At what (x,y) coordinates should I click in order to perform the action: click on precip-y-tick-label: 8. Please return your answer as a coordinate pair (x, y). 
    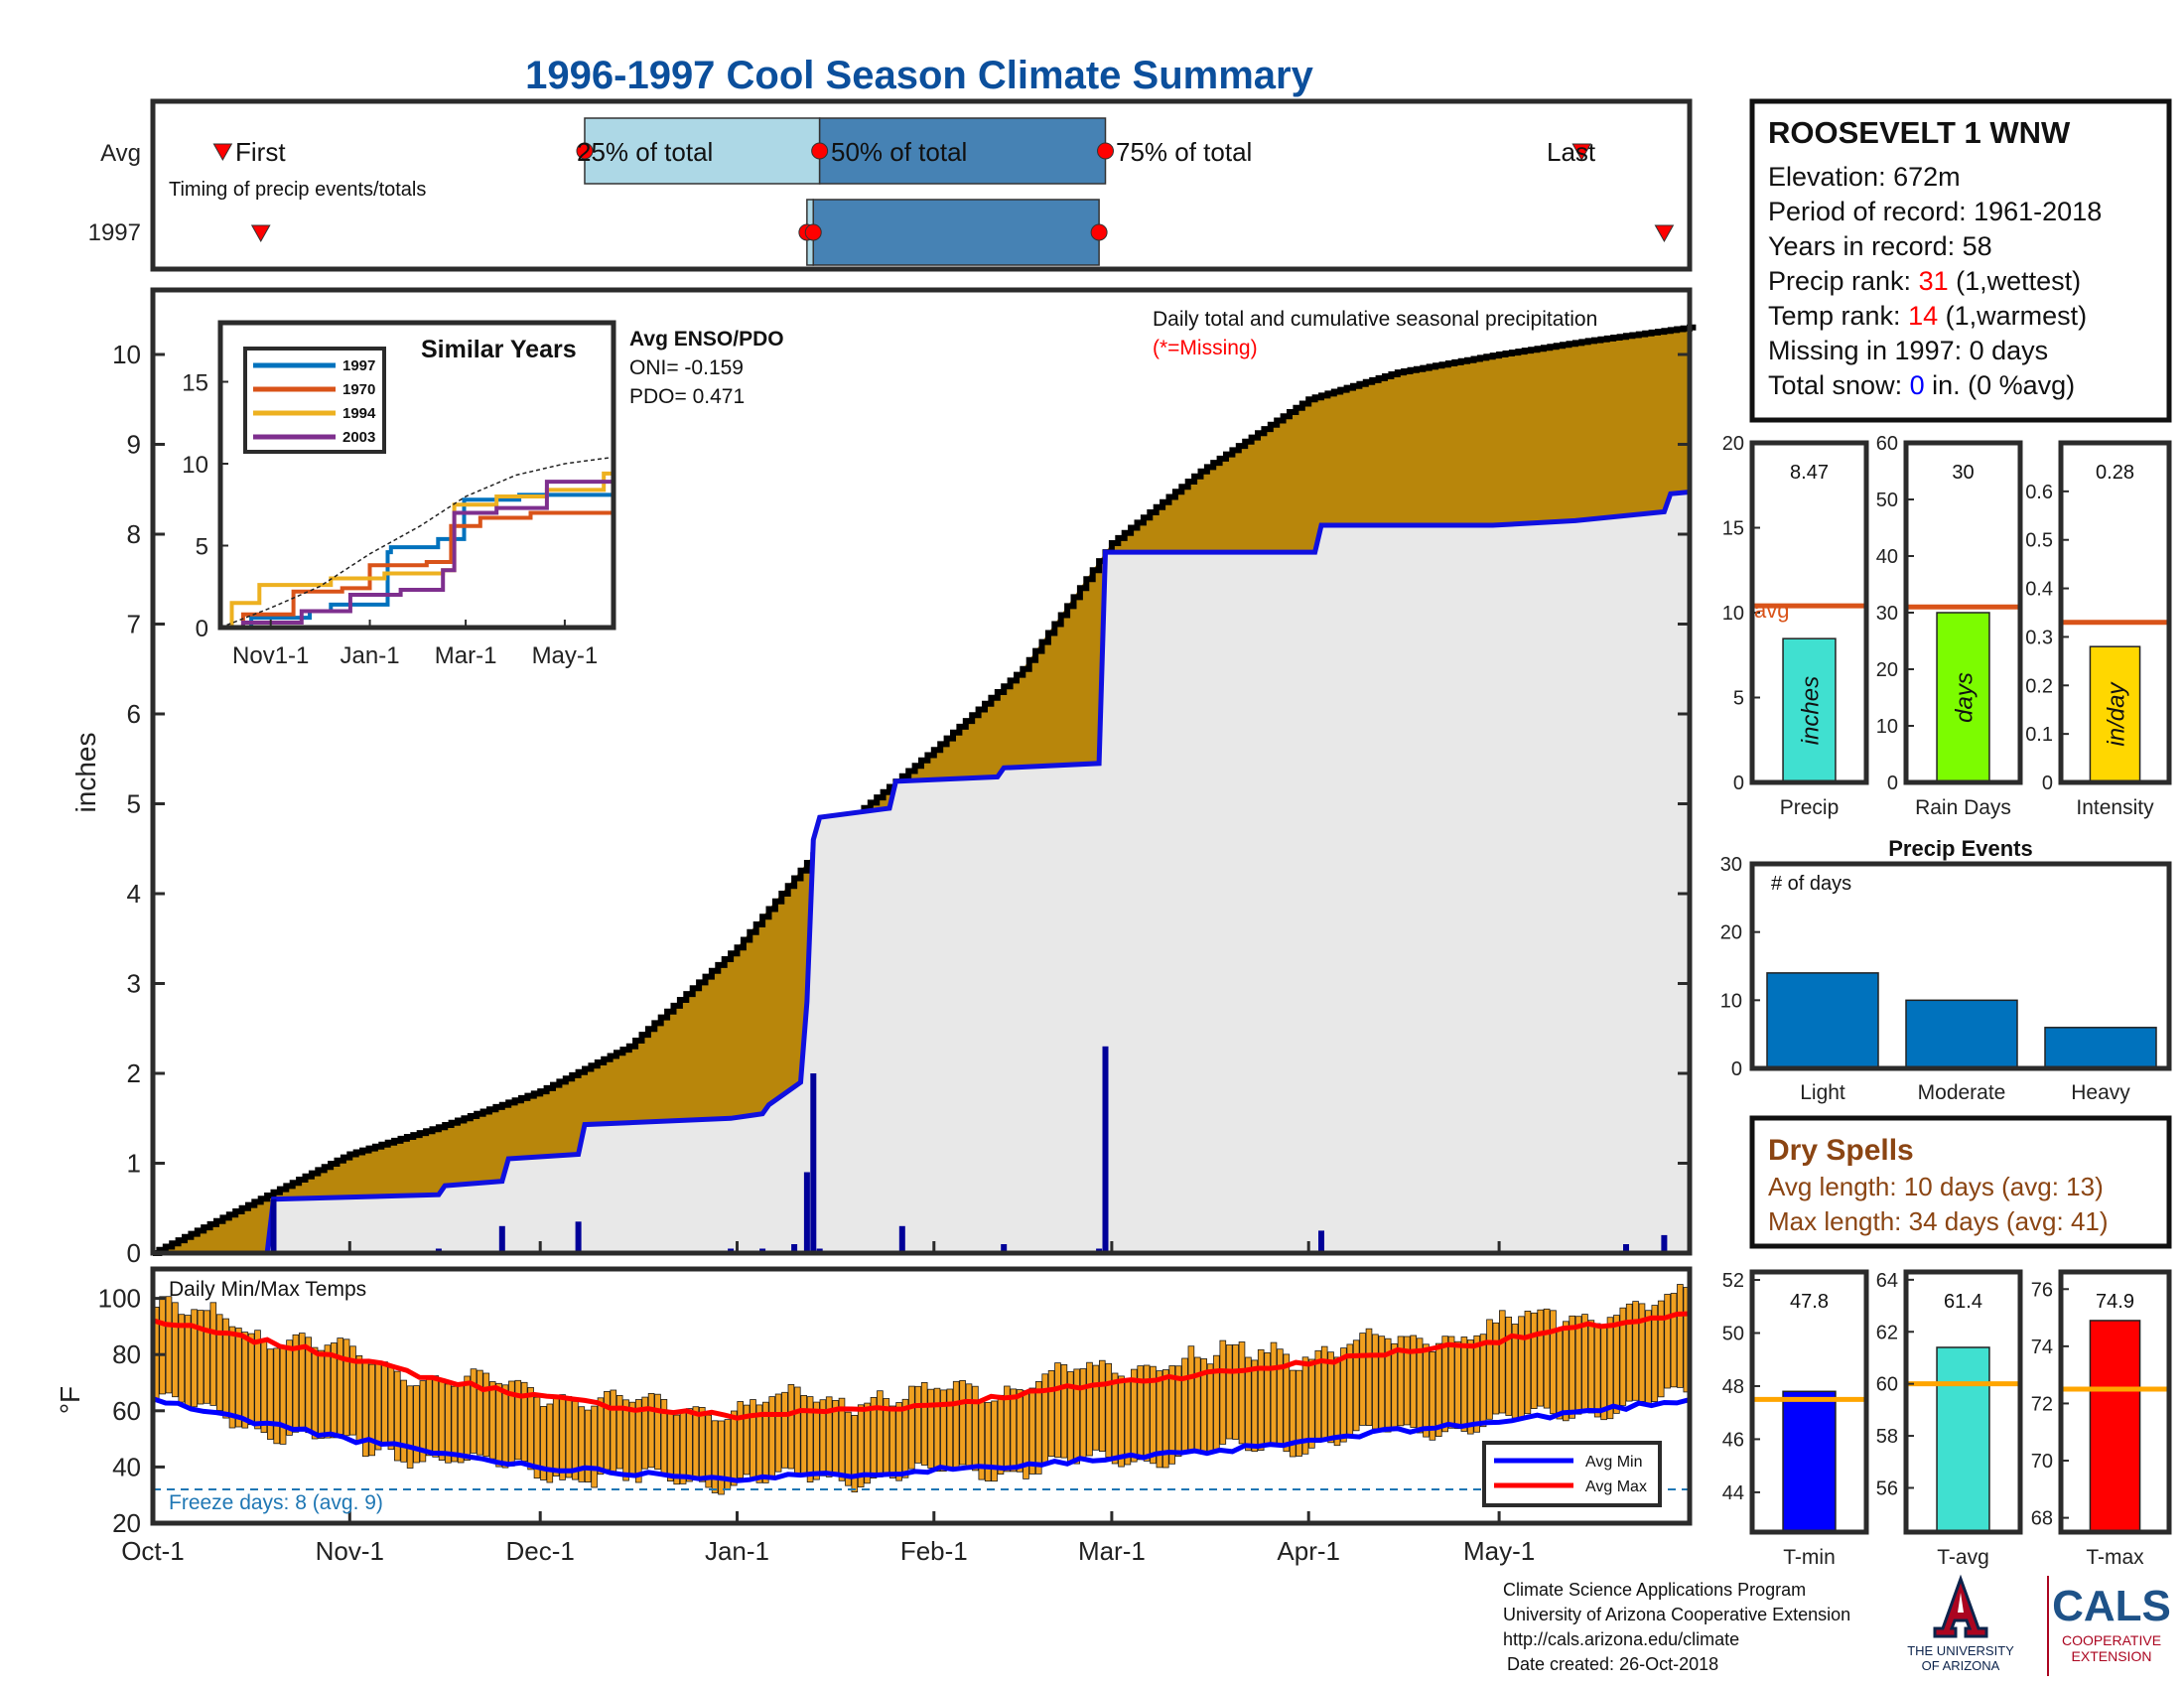
    Looking at the image, I should click on (134, 534).